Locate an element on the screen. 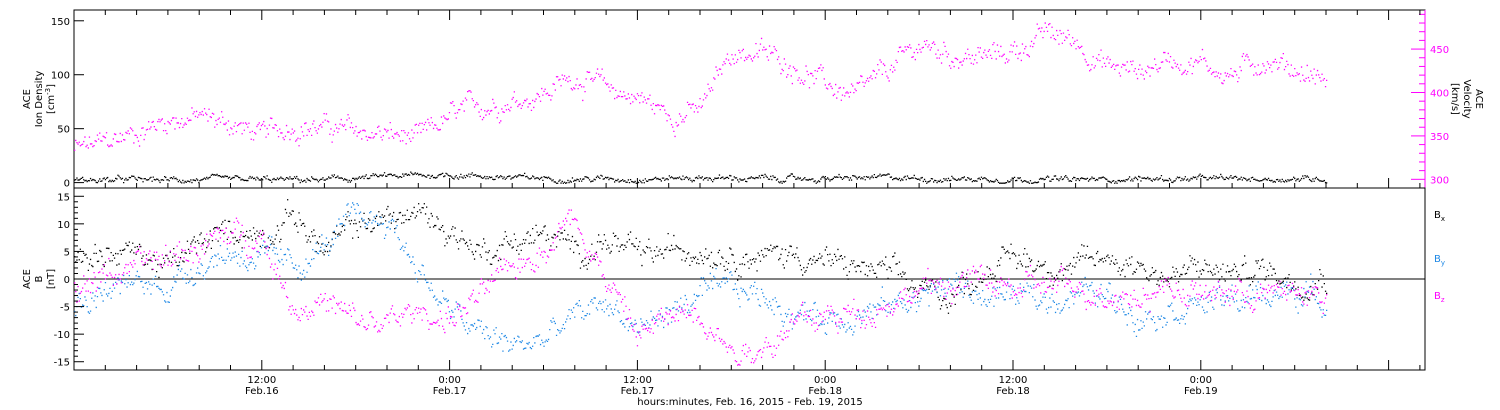 This screenshot has width=1500, height=410. top-left-tick-label: 100 is located at coordinates (60, 76).